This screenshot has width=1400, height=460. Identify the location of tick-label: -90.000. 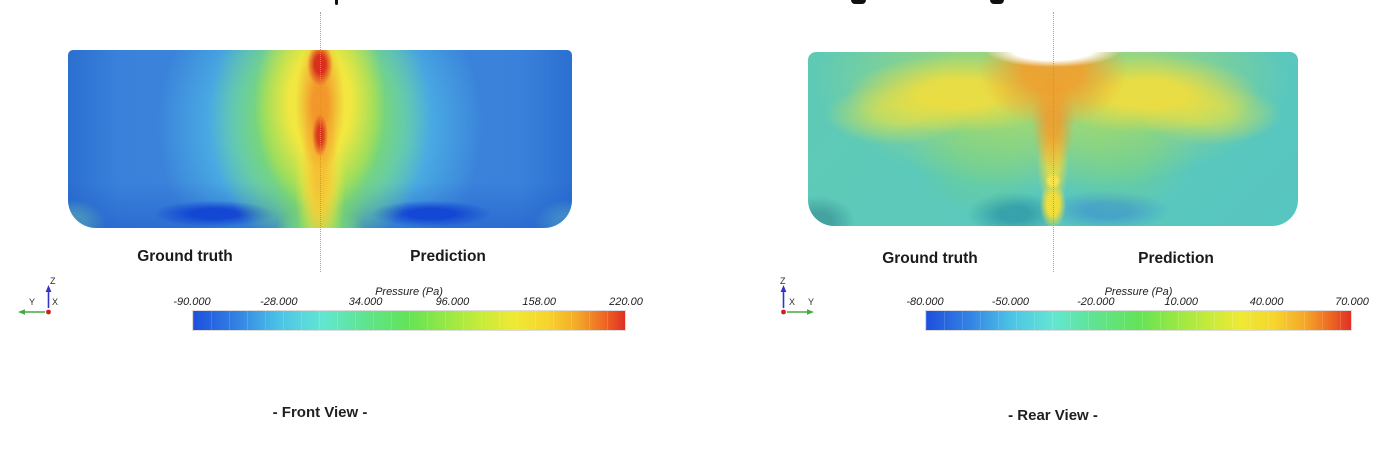
(192, 302).